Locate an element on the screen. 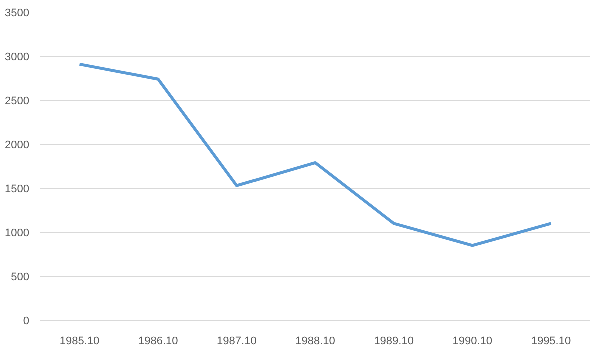 This screenshot has width=600, height=350. y-tick-label: 1500 is located at coordinates (17, 190).